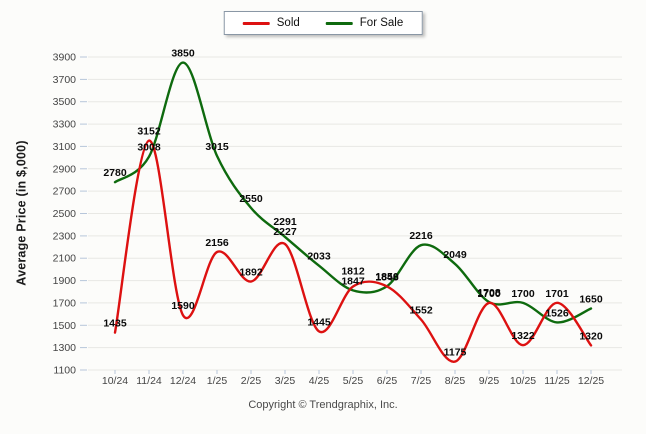 This screenshot has width=646, height=434. I want to click on data-label-sold: 1590, so click(183, 306).